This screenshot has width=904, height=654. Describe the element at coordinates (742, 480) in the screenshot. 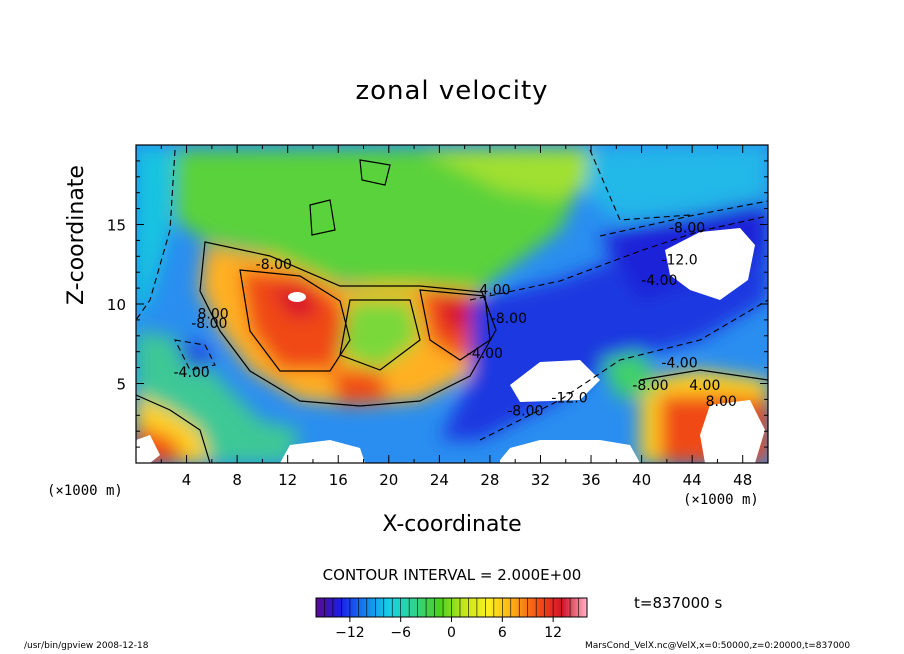

I see `x-tick-label: 48` at that location.